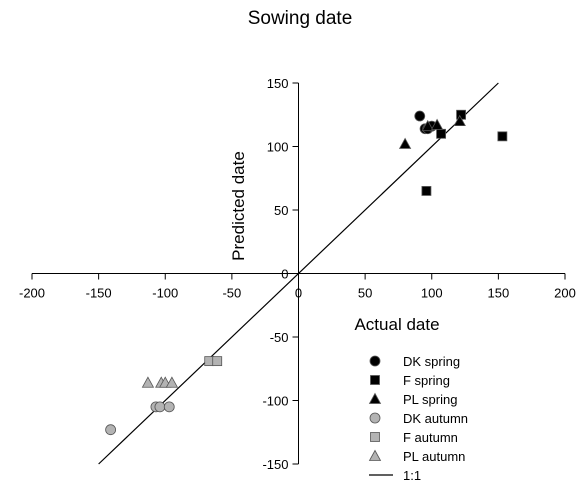 The height and width of the screenshot is (483, 586). What do you see at coordinates (396, 324) in the screenshot?
I see `x-axis-label: Actual date` at bounding box center [396, 324].